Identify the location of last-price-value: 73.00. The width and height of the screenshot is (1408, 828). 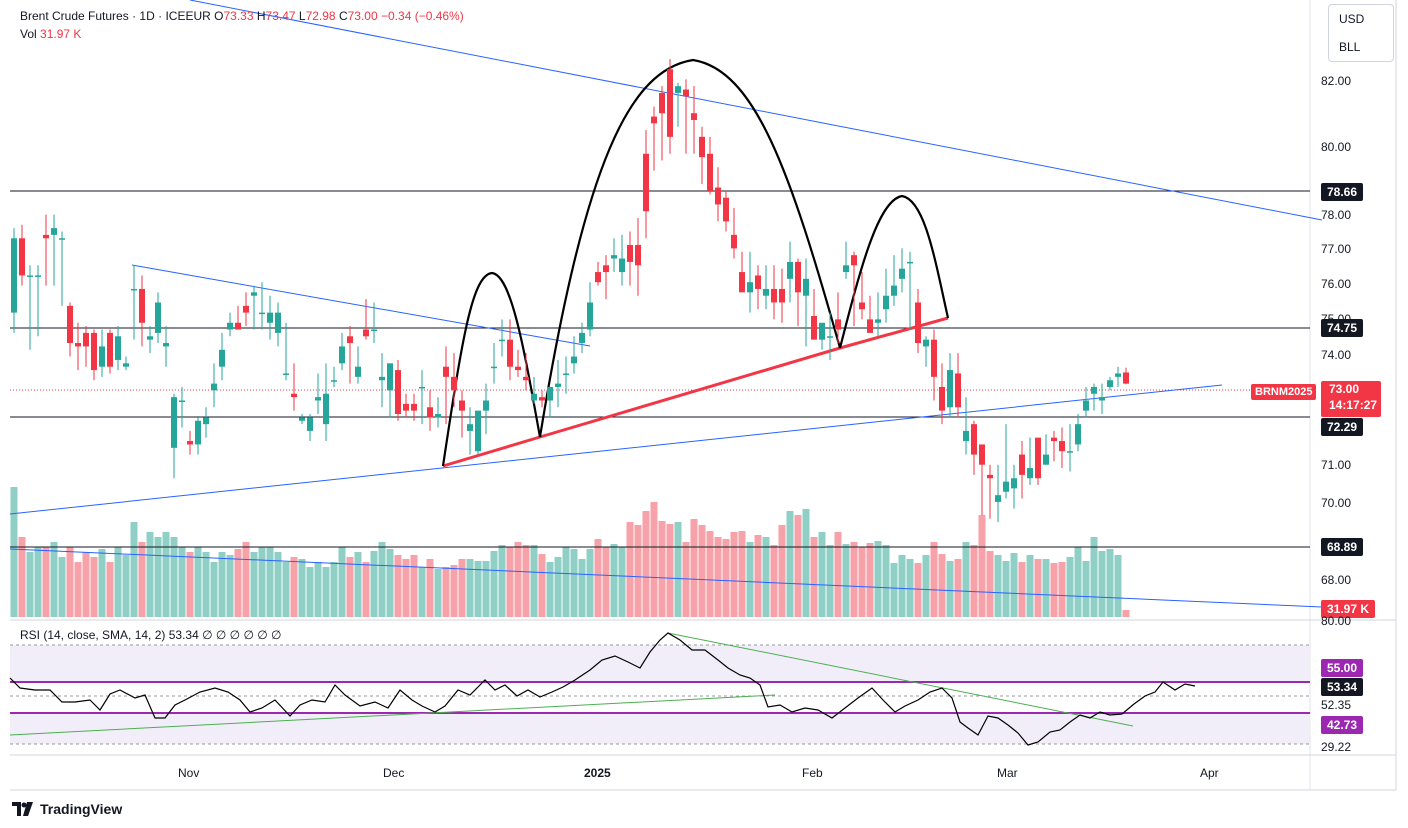
(1344, 389).